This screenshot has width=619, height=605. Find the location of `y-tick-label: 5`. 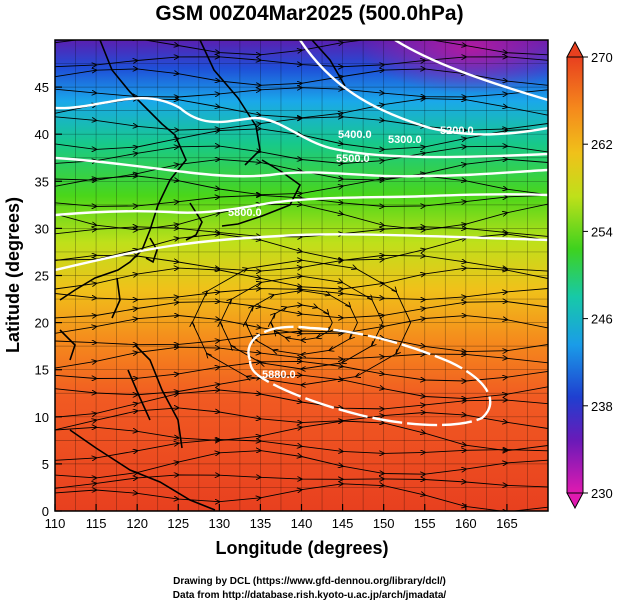

y-tick-label: 5 is located at coordinates (45, 464).